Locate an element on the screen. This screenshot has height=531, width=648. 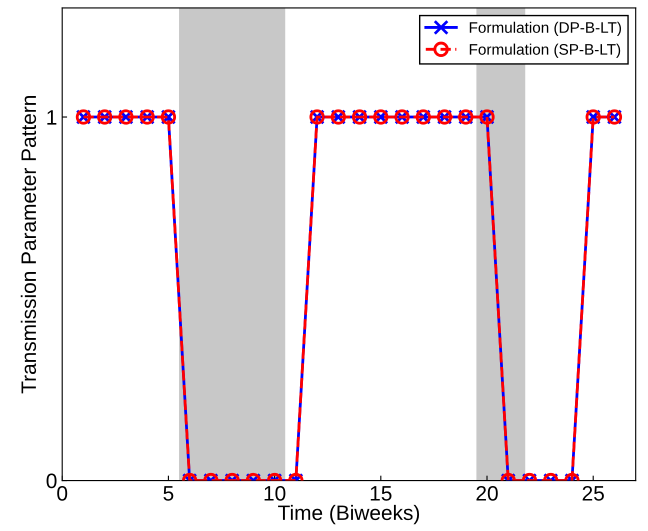
x-axis-title: Time (Biweeks) is located at coordinates (349, 514).